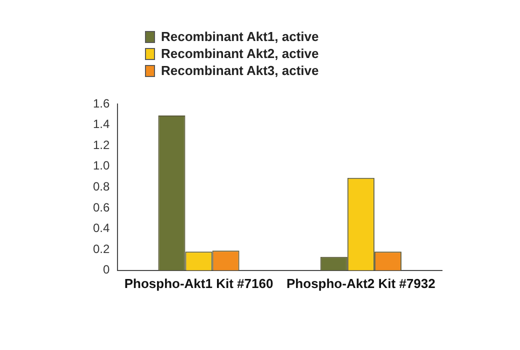  I want to click on legend-label: Recombinant Akt2, active, so click(240, 53).